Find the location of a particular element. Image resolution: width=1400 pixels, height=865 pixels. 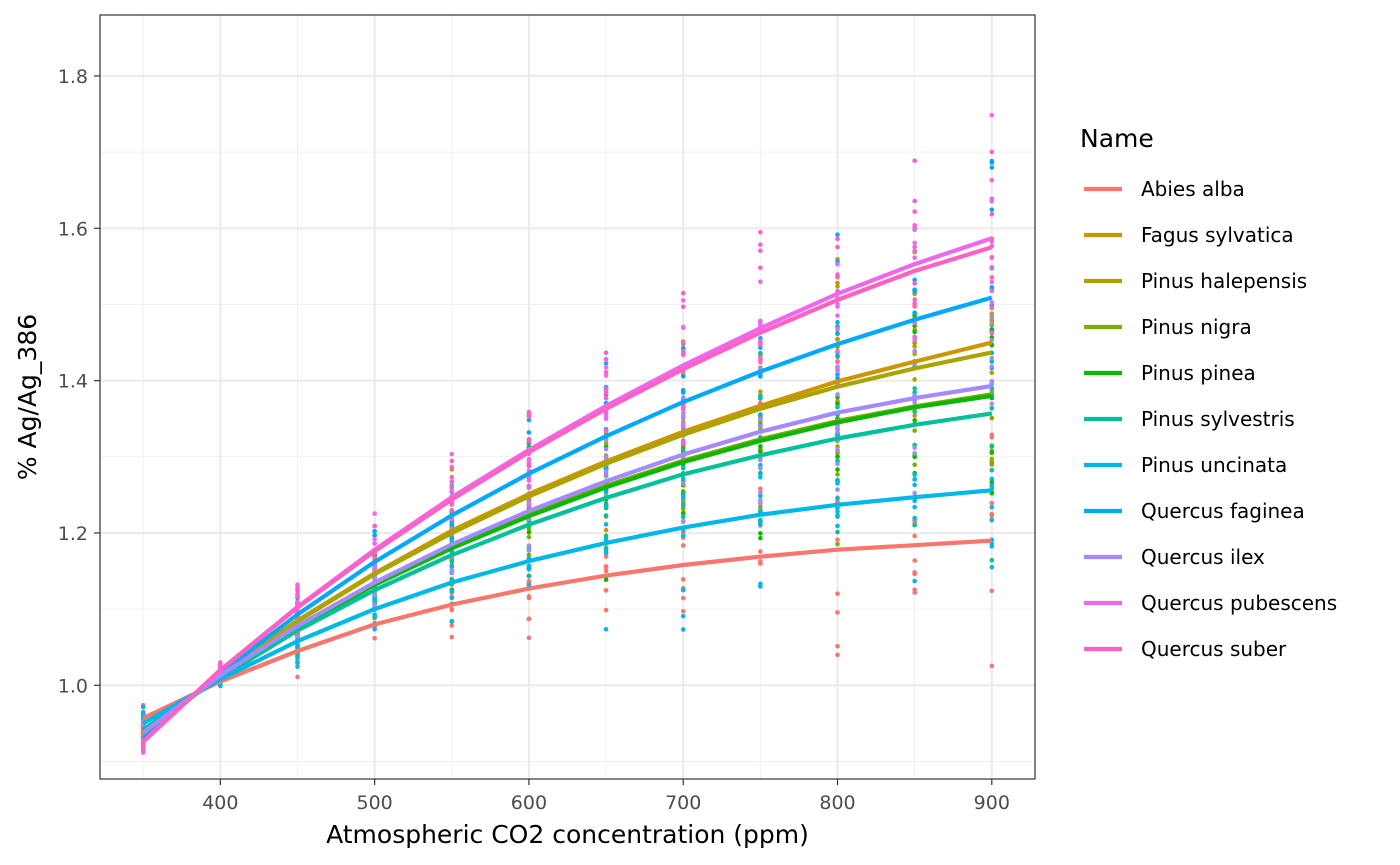

x-tick-label: 800 is located at coordinates (837, 803).